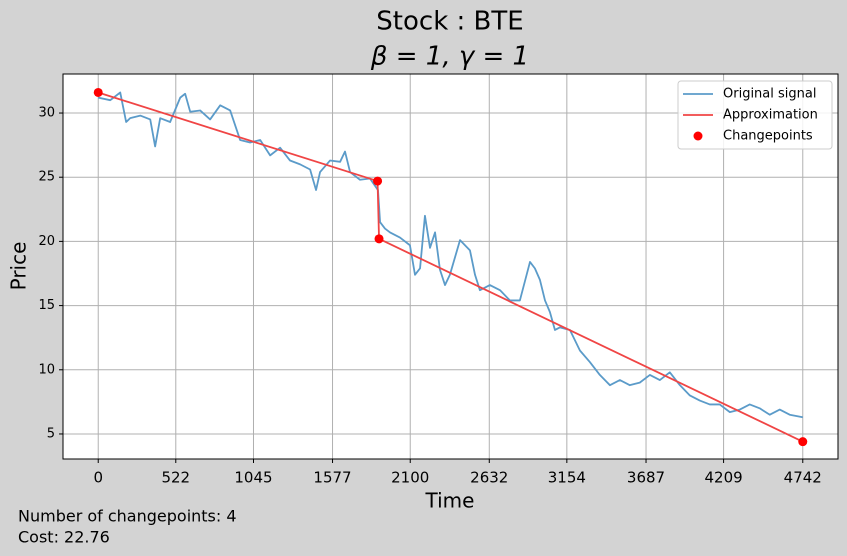 This screenshot has height=556, width=847. What do you see at coordinates (770, 115) in the screenshot?
I see `legend-label: Approximation` at bounding box center [770, 115].